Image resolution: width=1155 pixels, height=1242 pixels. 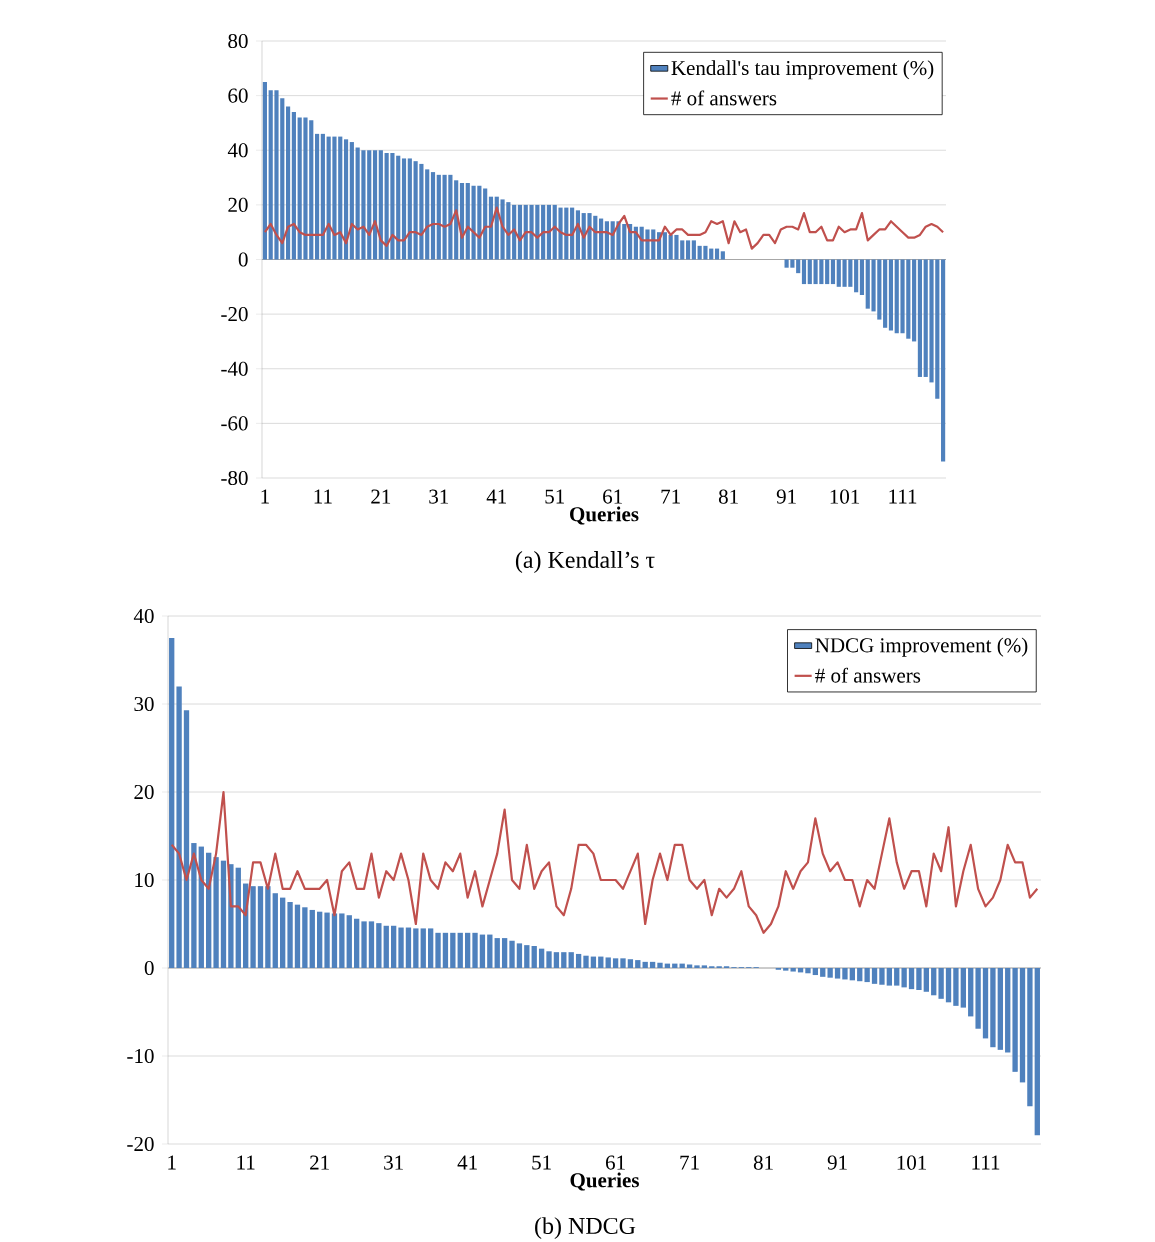 What do you see at coordinates (585, 562) in the screenshot?
I see `text: (a) Kendall’s τ` at bounding box center [585, 562].